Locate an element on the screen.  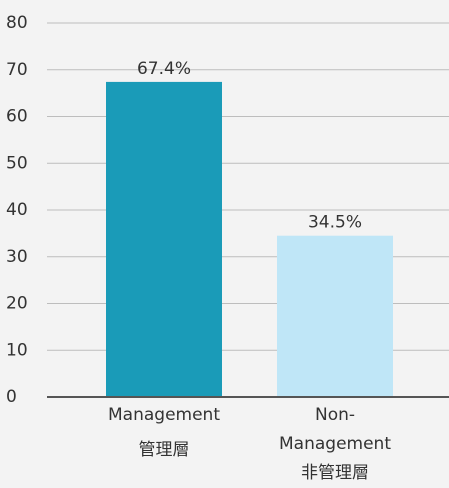
y-tick-label: 40 is located at coordinates (17, 210).